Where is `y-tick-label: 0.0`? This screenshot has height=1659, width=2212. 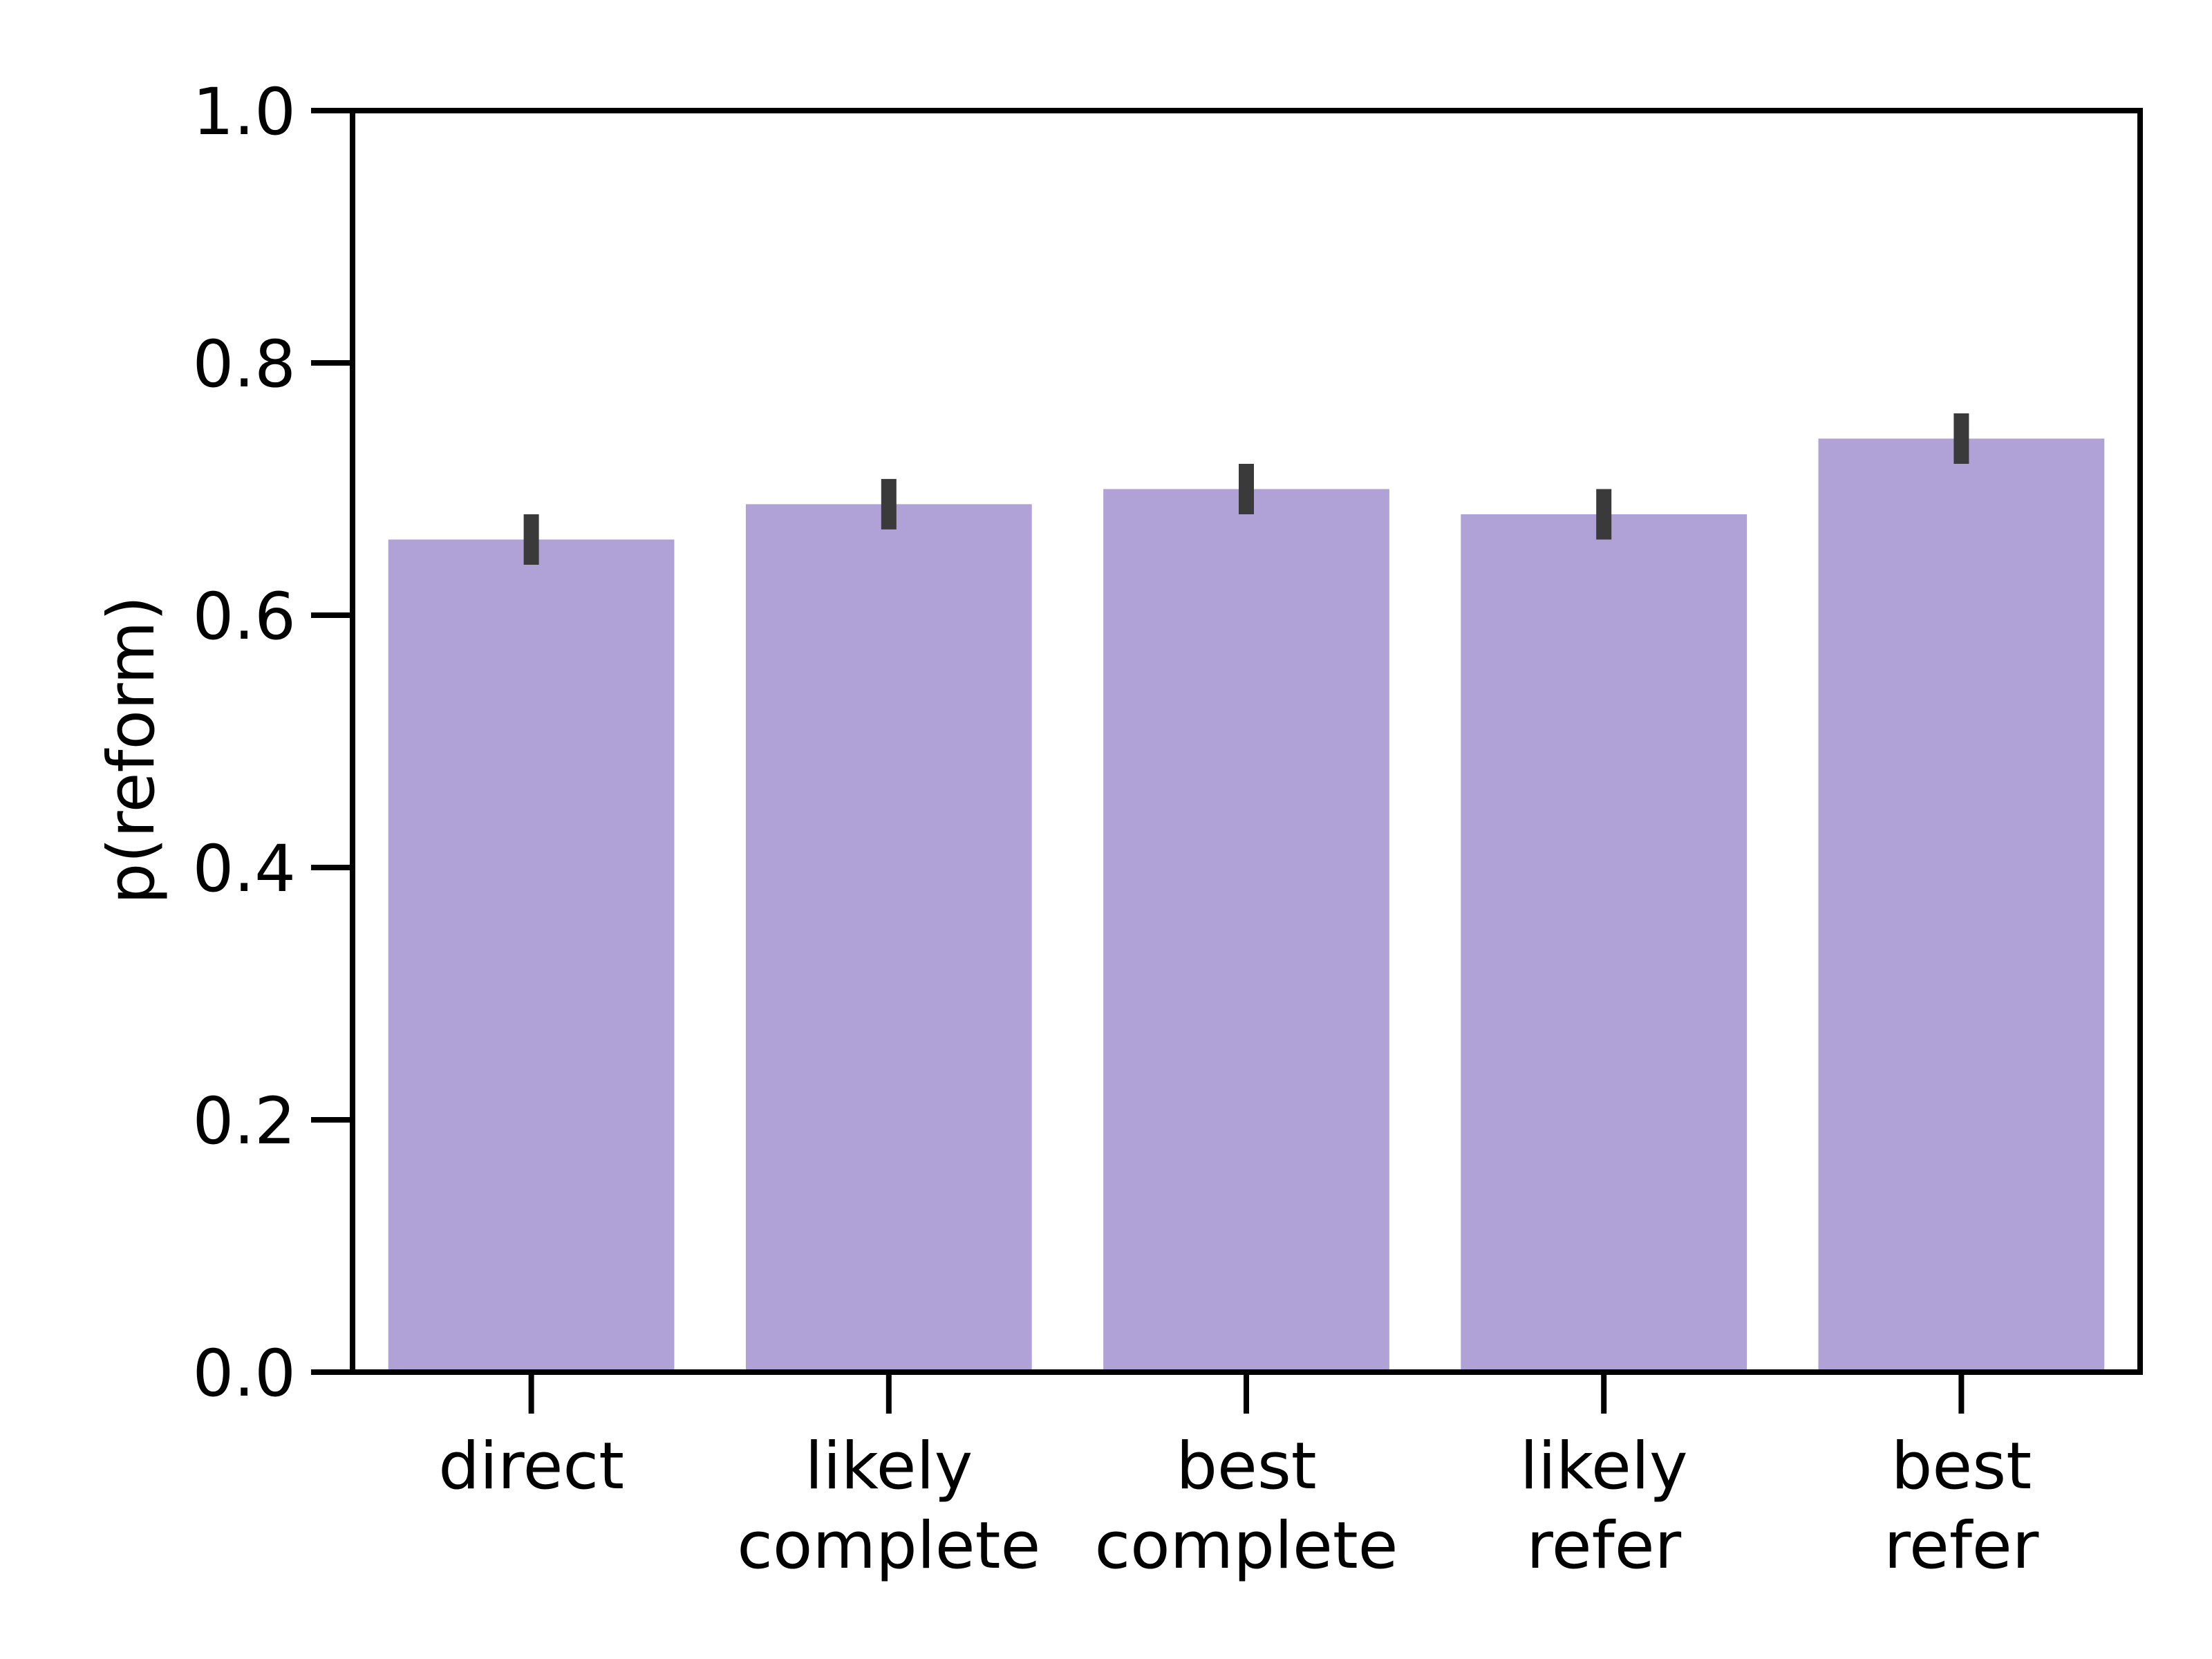
y-tick-label: 0.0 is located at coordinates (245, 1374).